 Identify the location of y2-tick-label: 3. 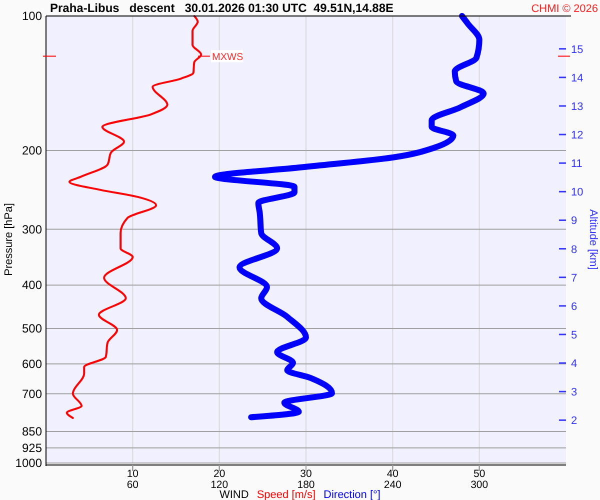
(574, 392).